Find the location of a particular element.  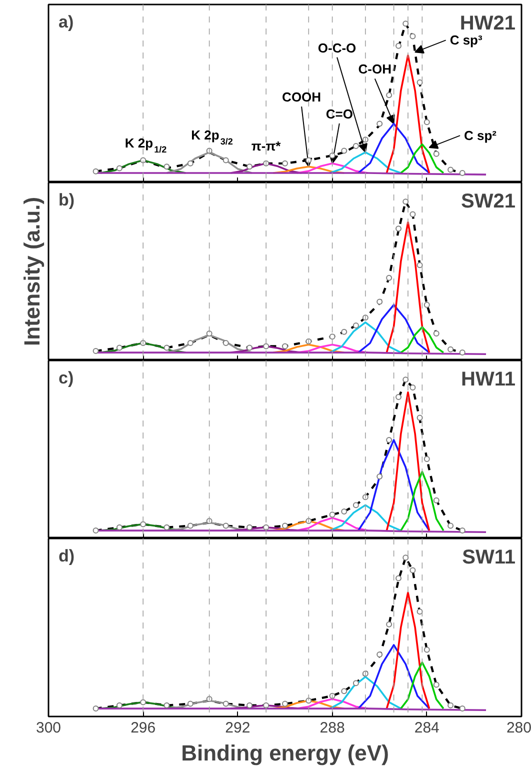

annotation: C-OH is located at coordinates (375, 69).